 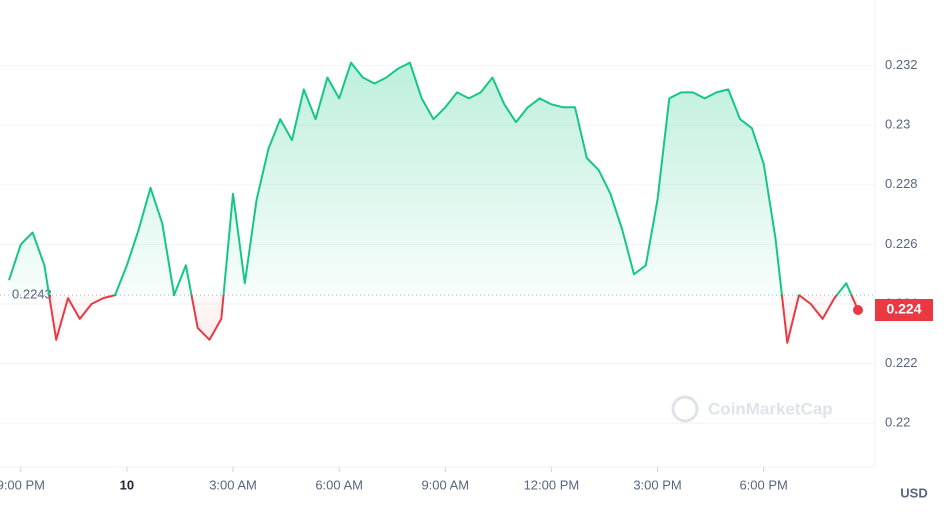 I want to click on watermark-logo, so click(x=685, y=409).